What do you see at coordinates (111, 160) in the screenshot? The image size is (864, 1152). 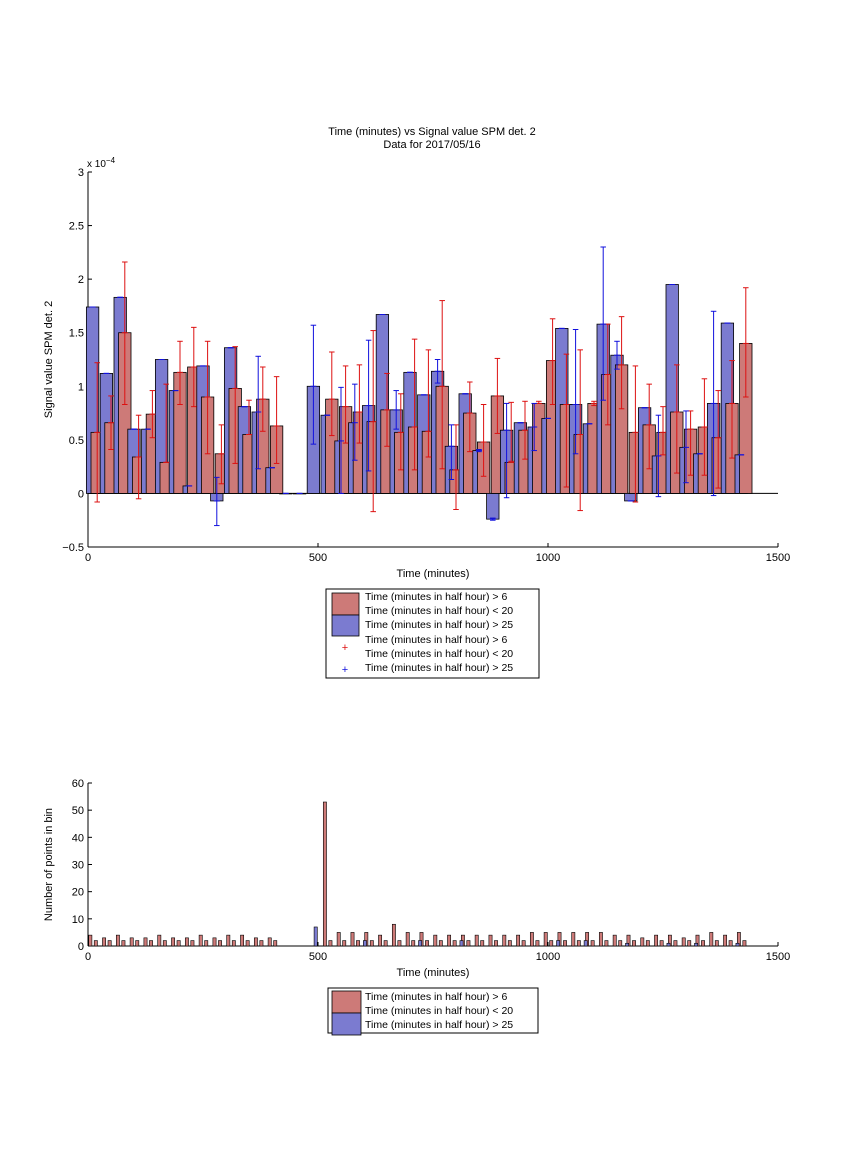 I see `y-exponent-power: −4` at bounding box center [111, 160].